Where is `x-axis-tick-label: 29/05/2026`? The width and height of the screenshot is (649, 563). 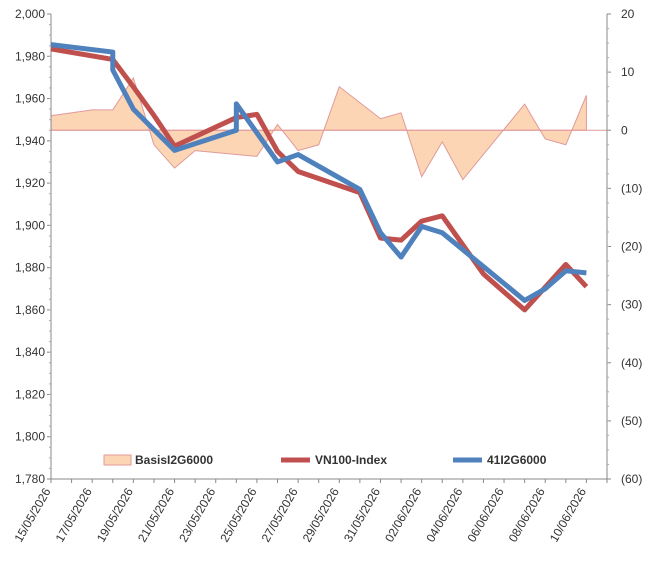
x-axis-tick-label: 29/05/2026 is located at coordinates (321, 514).